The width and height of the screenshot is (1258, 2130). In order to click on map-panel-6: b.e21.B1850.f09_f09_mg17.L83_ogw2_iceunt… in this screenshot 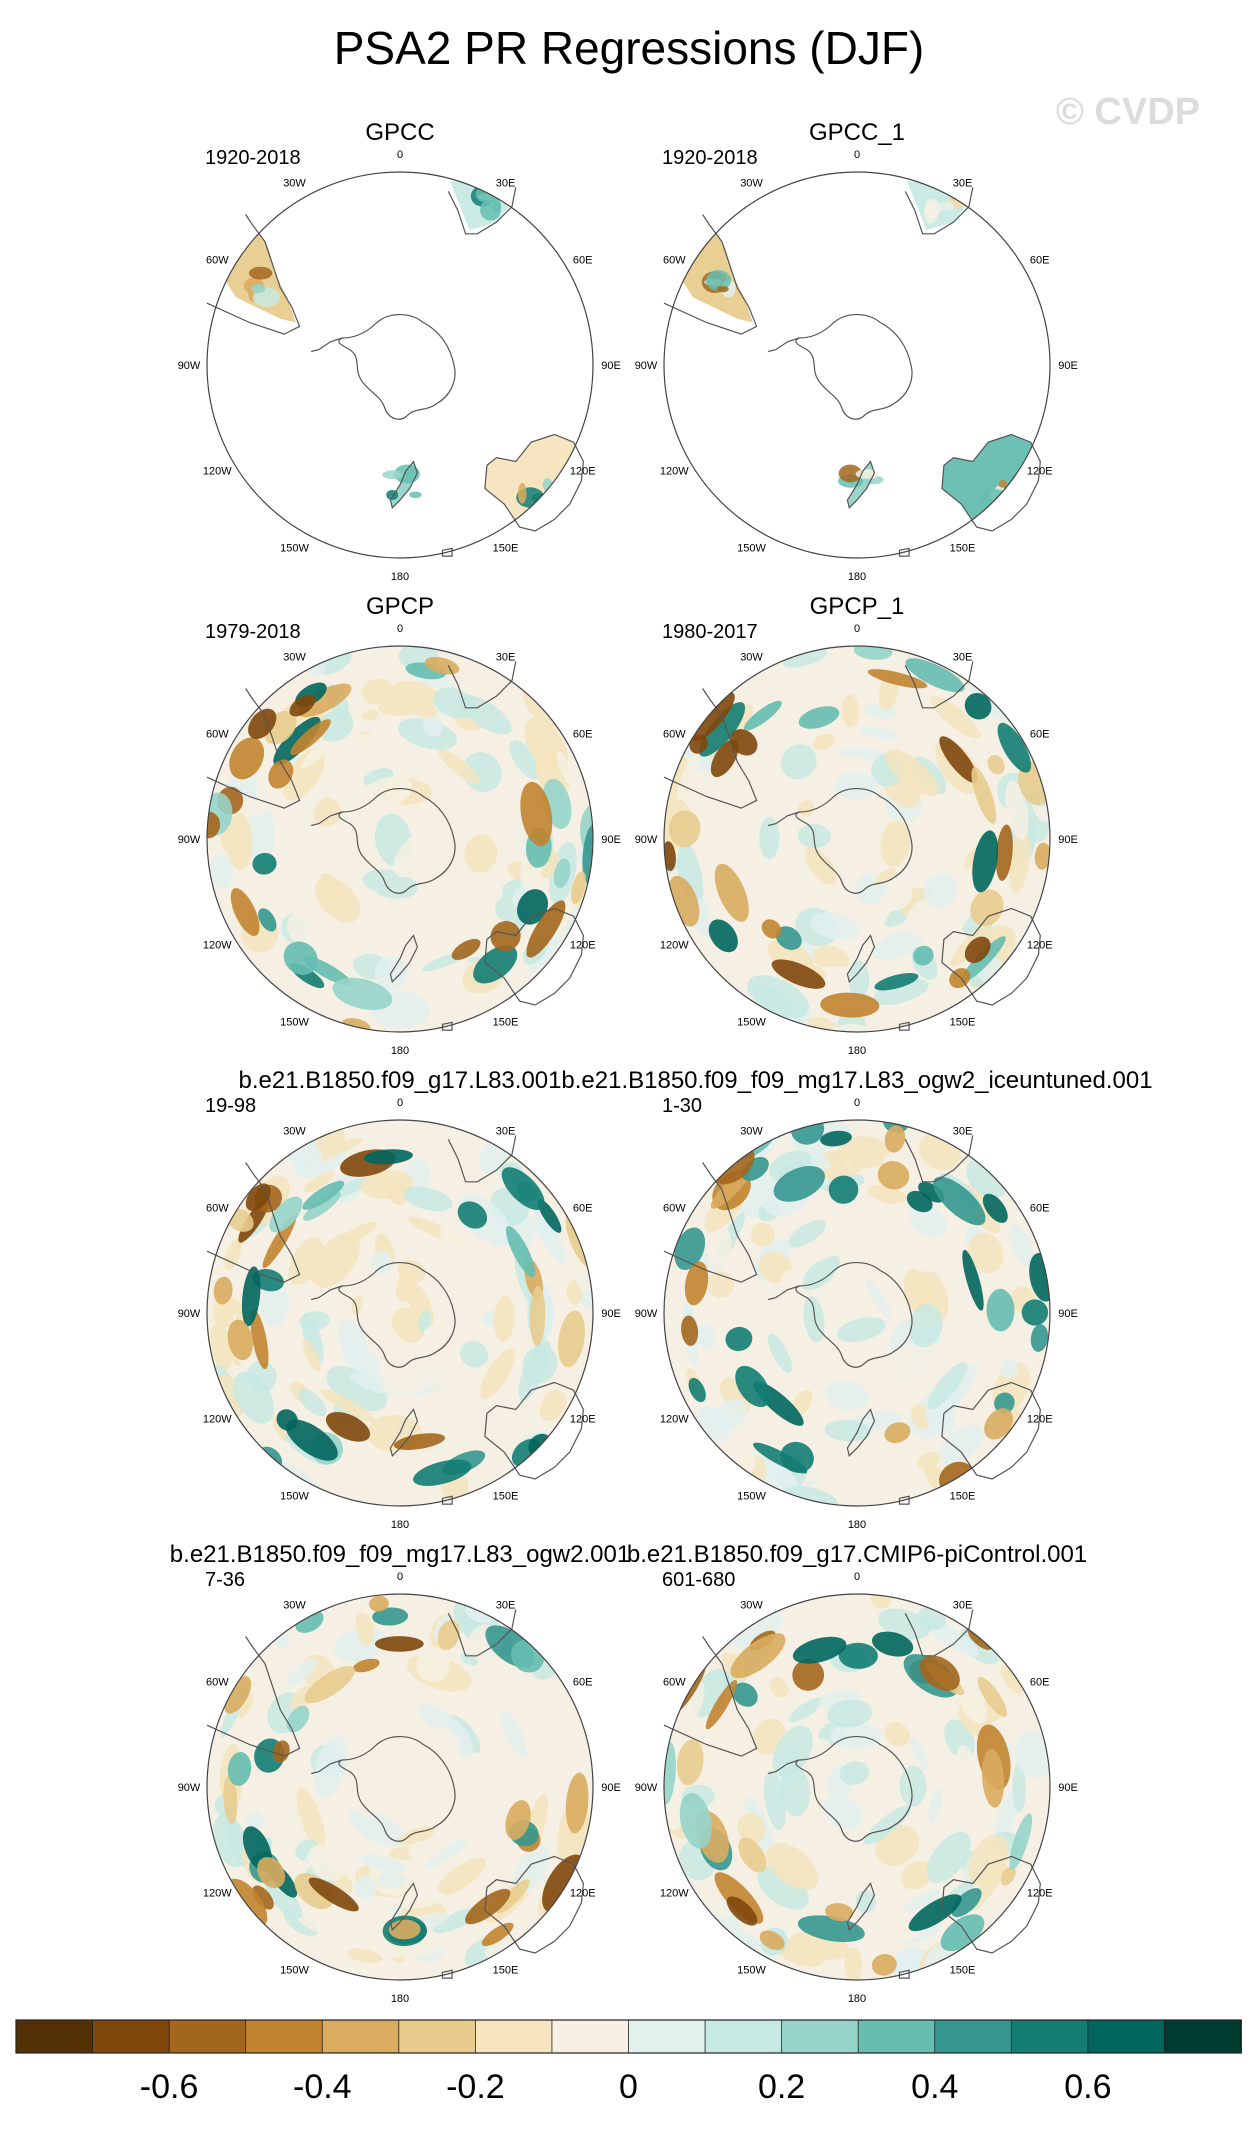, I will do `click(856, 1299)`.